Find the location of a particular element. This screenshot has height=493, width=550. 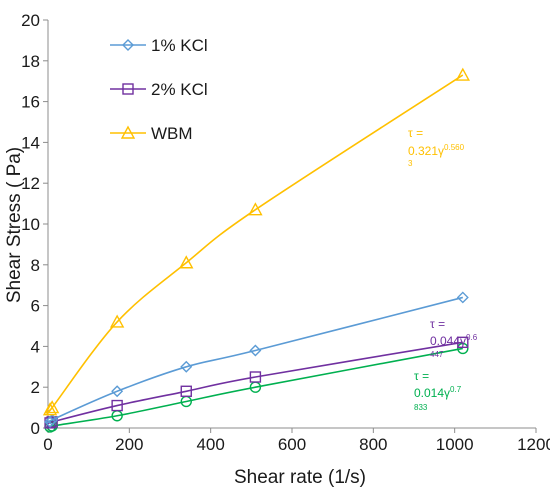

equation-2kcl-line3: 447 is located at coordinates (437, 354).